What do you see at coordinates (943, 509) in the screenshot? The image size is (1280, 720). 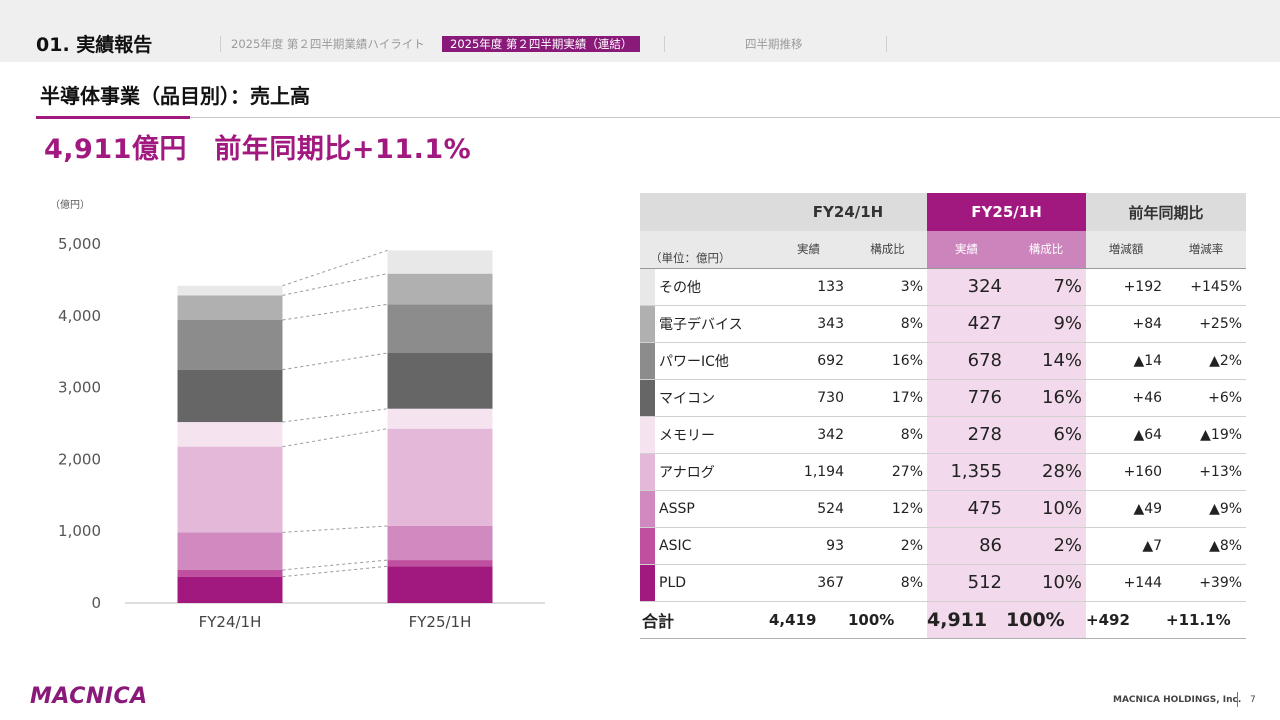 I see `table-row: ASSP 524 12% 475 10% ▲49 ▲9%` at bounding box center [943, 509].